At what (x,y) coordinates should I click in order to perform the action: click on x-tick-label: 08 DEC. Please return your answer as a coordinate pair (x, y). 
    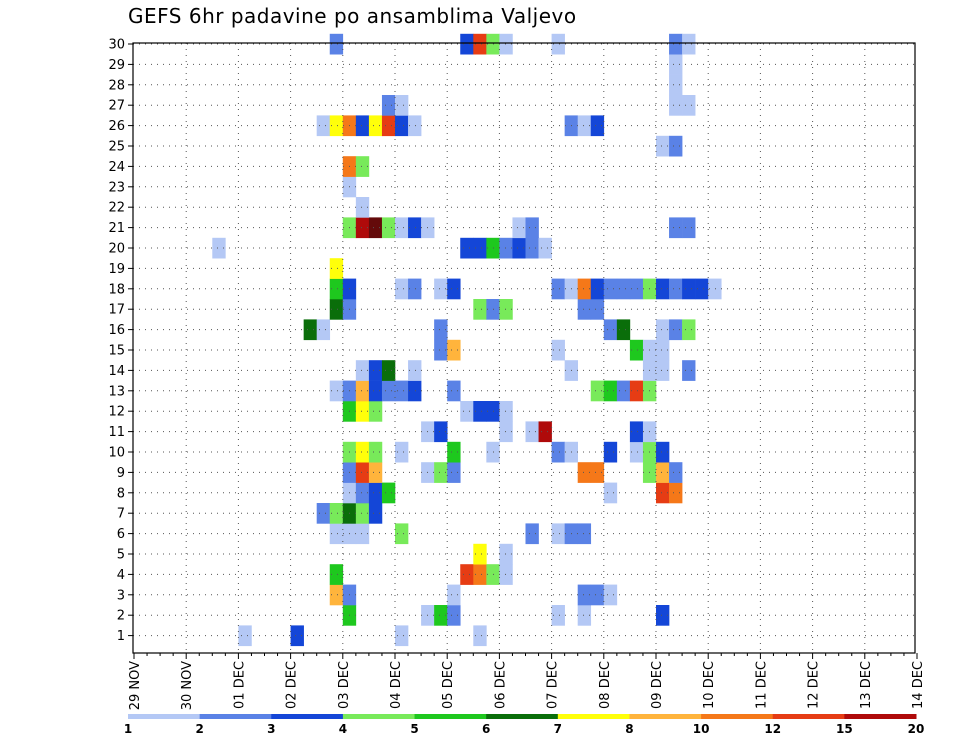
    Looking at the image, I should click on (605, 685).